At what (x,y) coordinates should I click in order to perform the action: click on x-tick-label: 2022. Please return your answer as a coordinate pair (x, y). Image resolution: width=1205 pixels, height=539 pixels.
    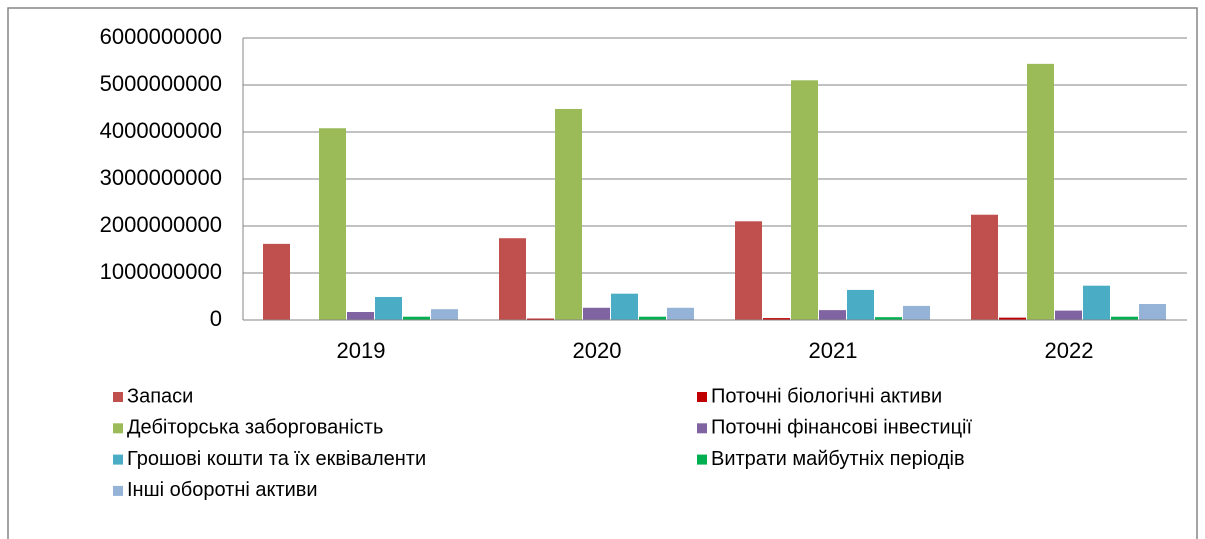
    Looking at the image, I should click on (1069, 350).